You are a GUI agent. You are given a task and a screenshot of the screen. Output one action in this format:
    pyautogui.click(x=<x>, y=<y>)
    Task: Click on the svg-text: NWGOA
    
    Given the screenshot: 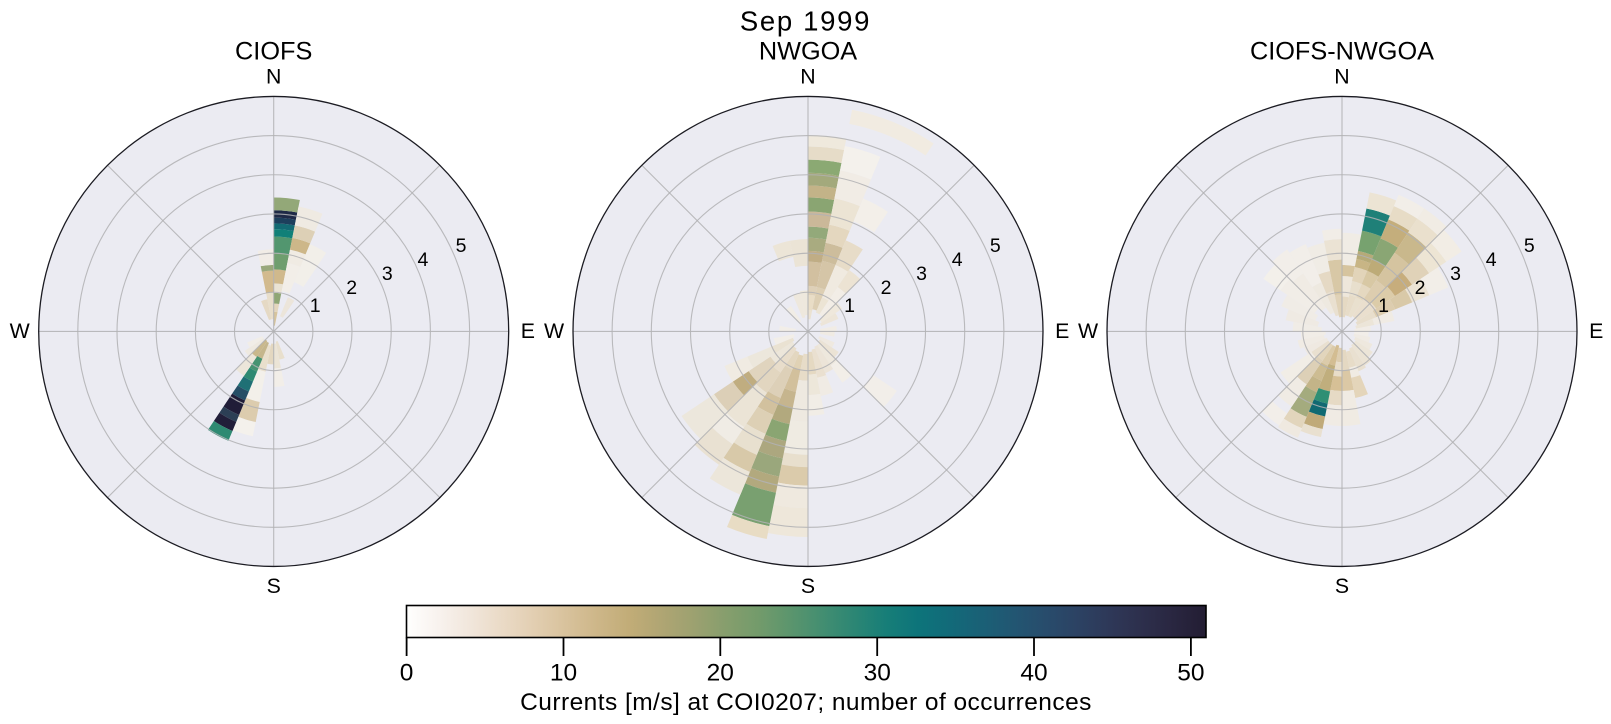 What is the action you would take?
    pyautogui.click(x=808, y=52)
    